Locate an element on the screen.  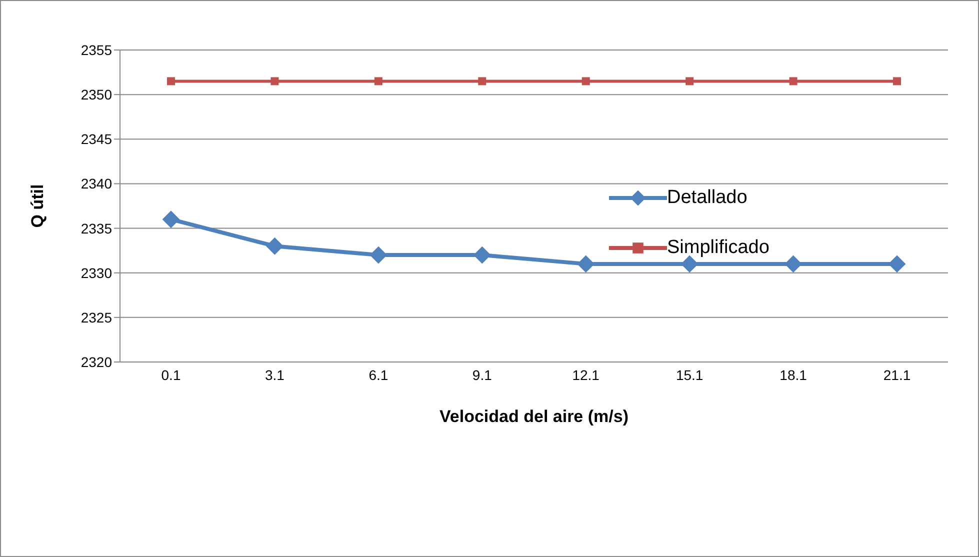
y-tick-label: 2320 is located at coordinates (96, 362).